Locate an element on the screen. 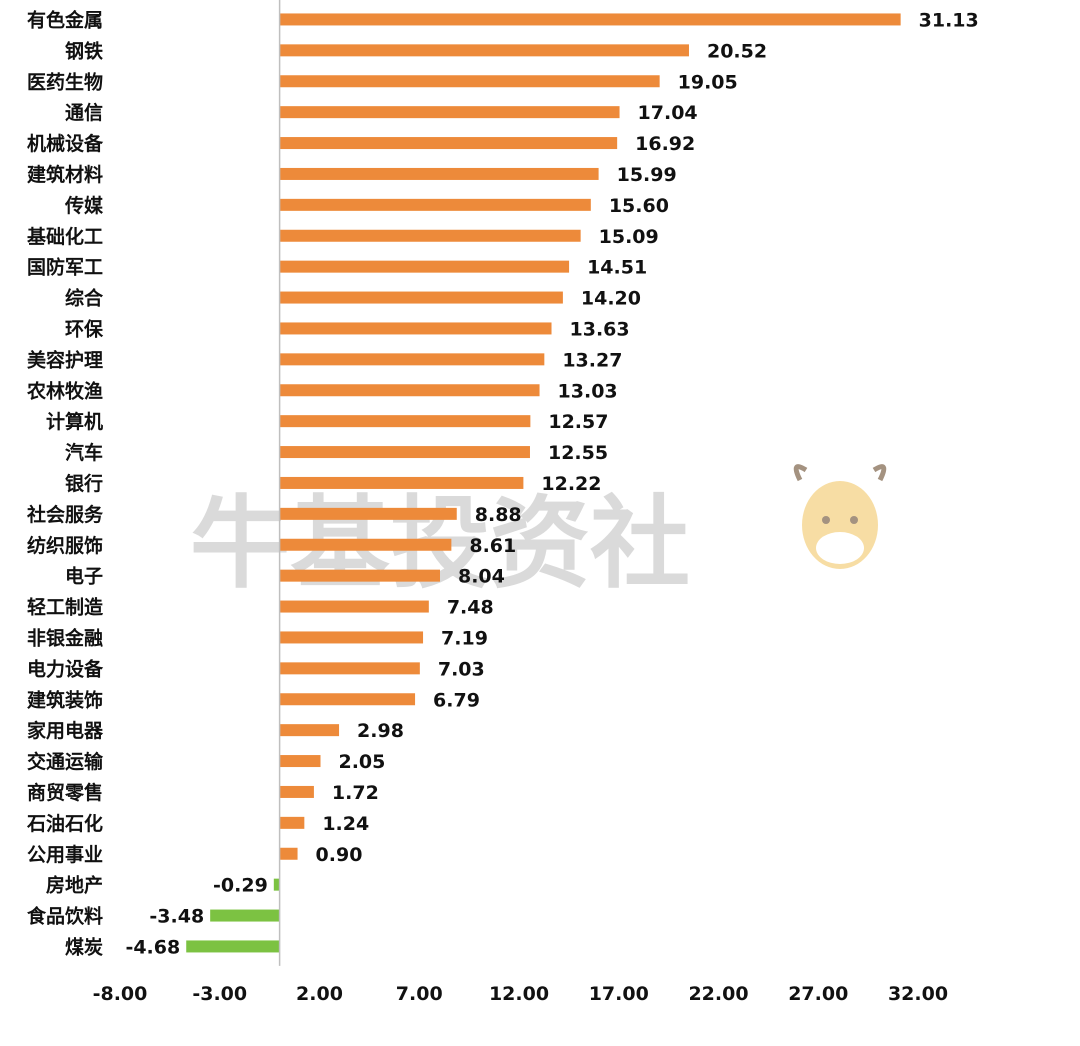 The image size is (1080, 1046). category-label: 机械设备 is located at coordinates (65, 143).